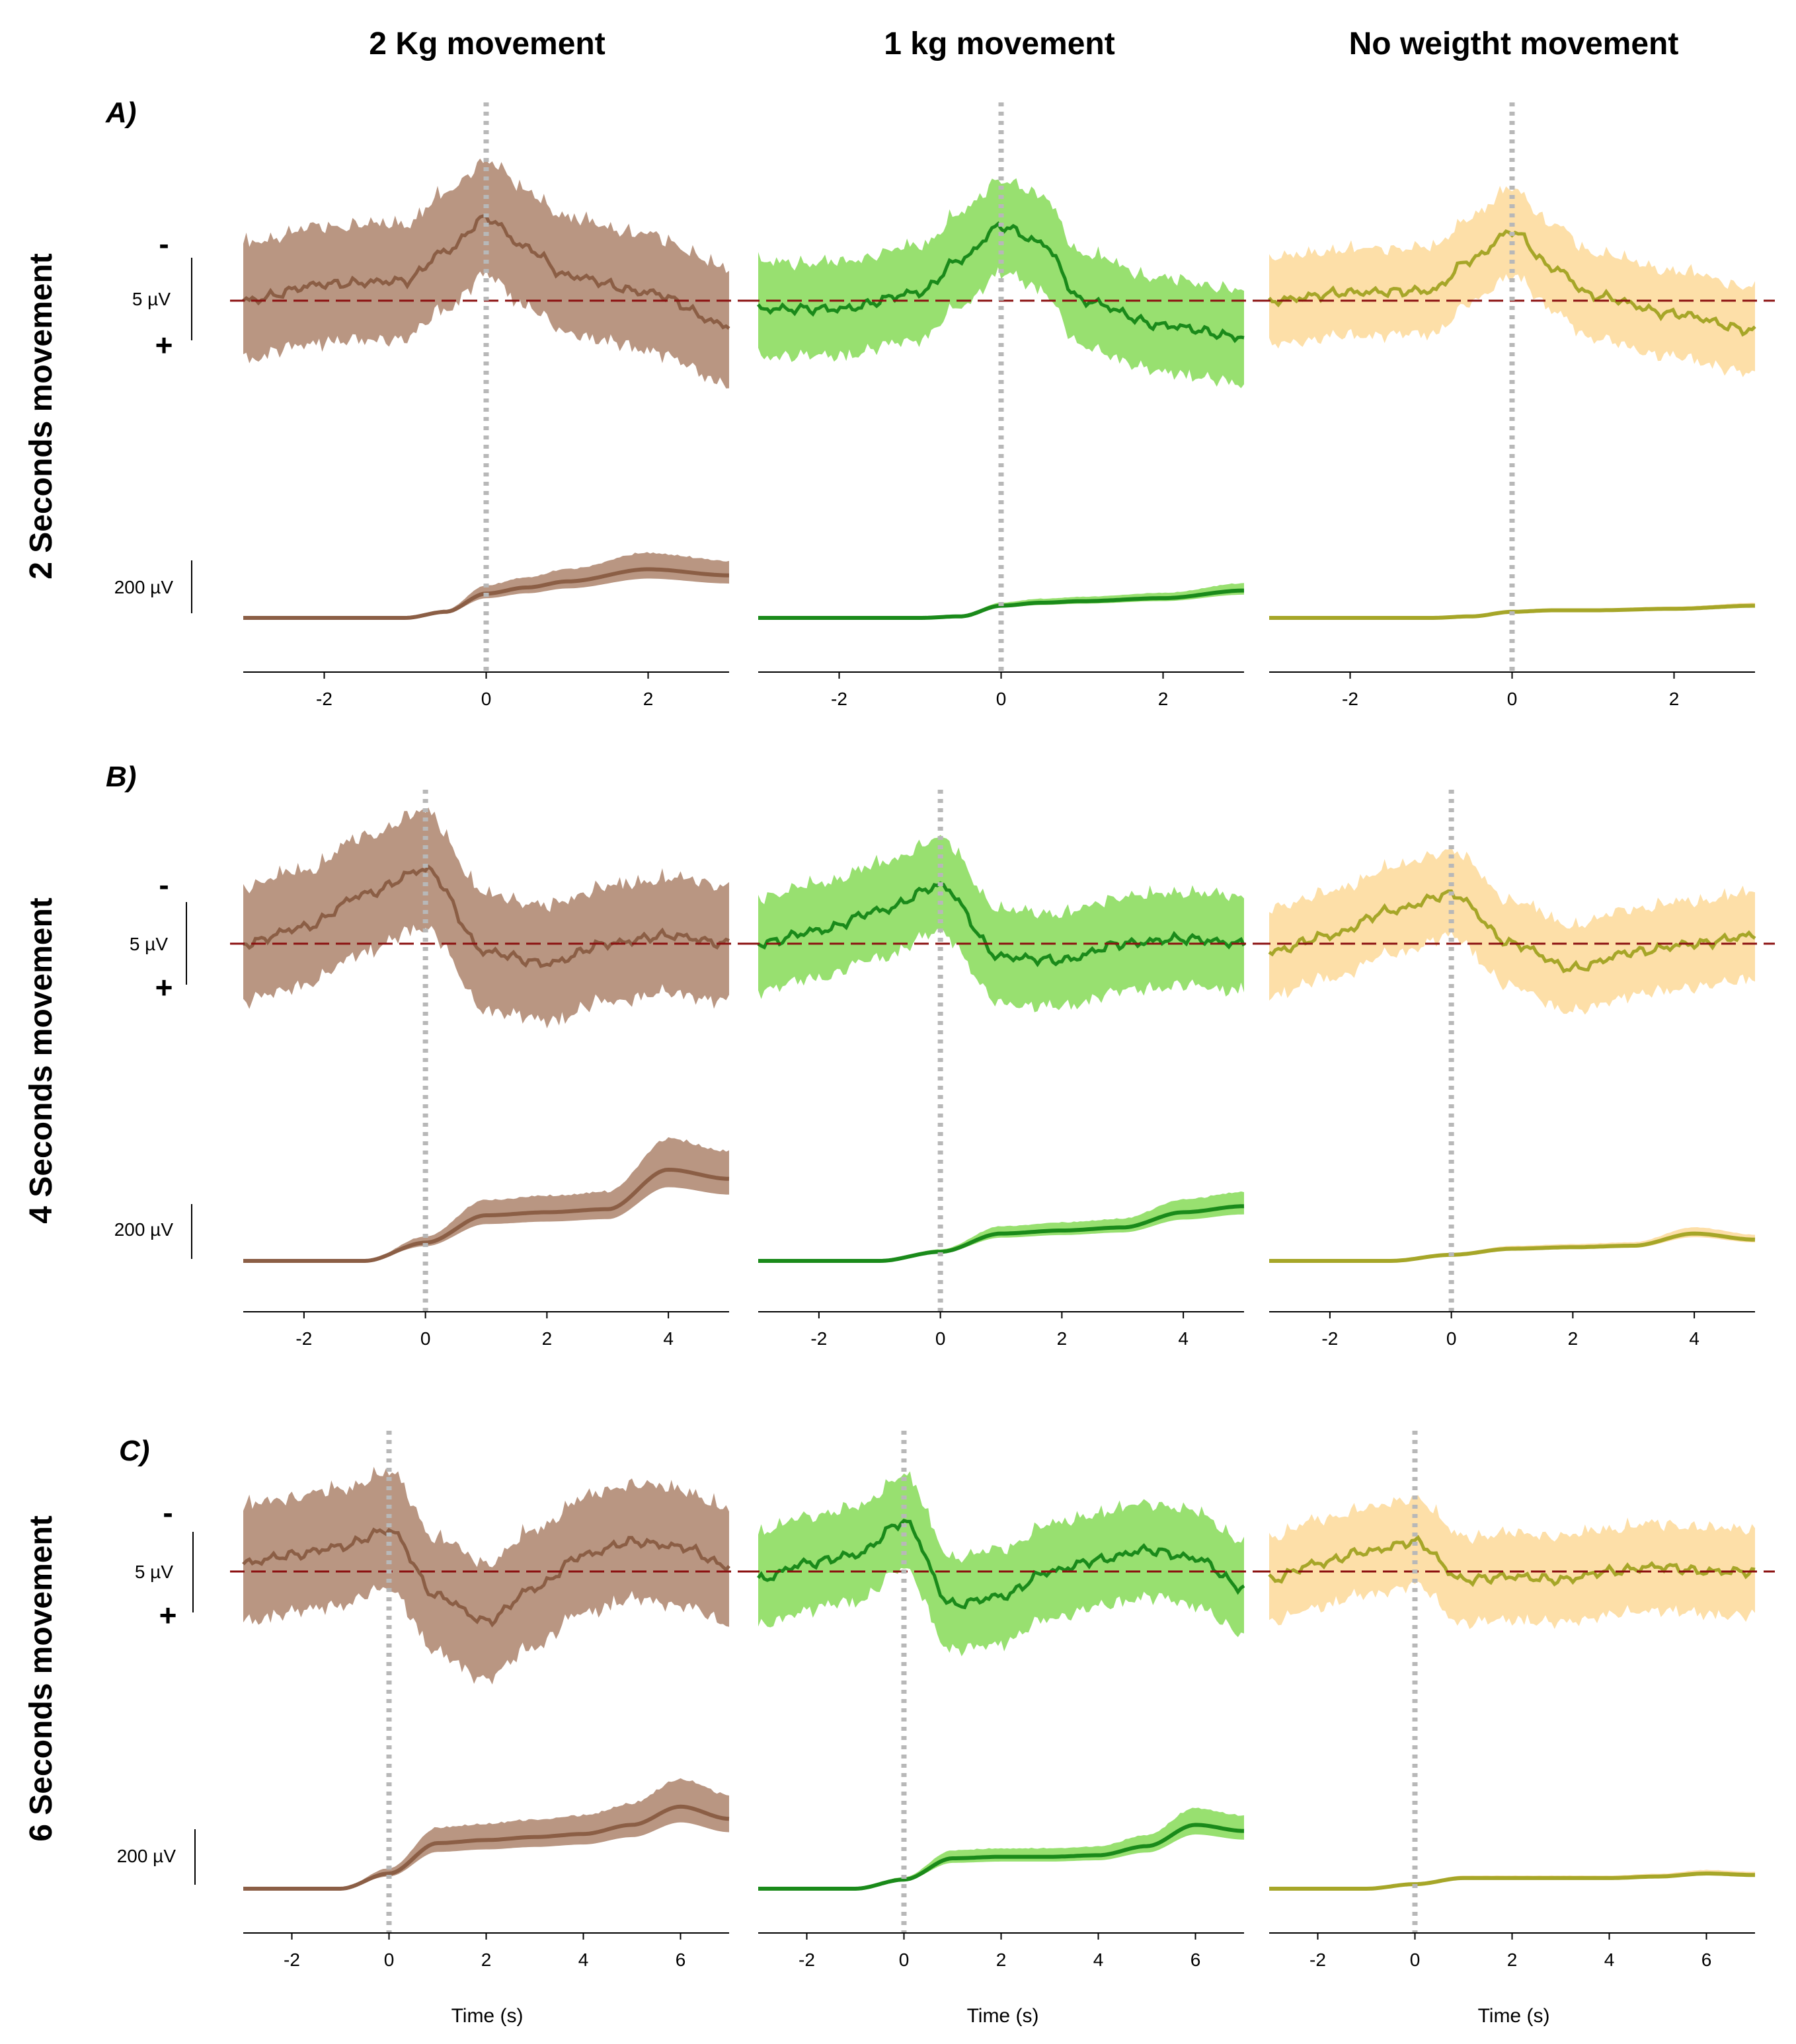 This screenshot has height=2044, width=1796. What do you see at coordinates (168, 1513) in the screenshot?
I see `neg-sign-c: -` at bounding box center [168, 1513].